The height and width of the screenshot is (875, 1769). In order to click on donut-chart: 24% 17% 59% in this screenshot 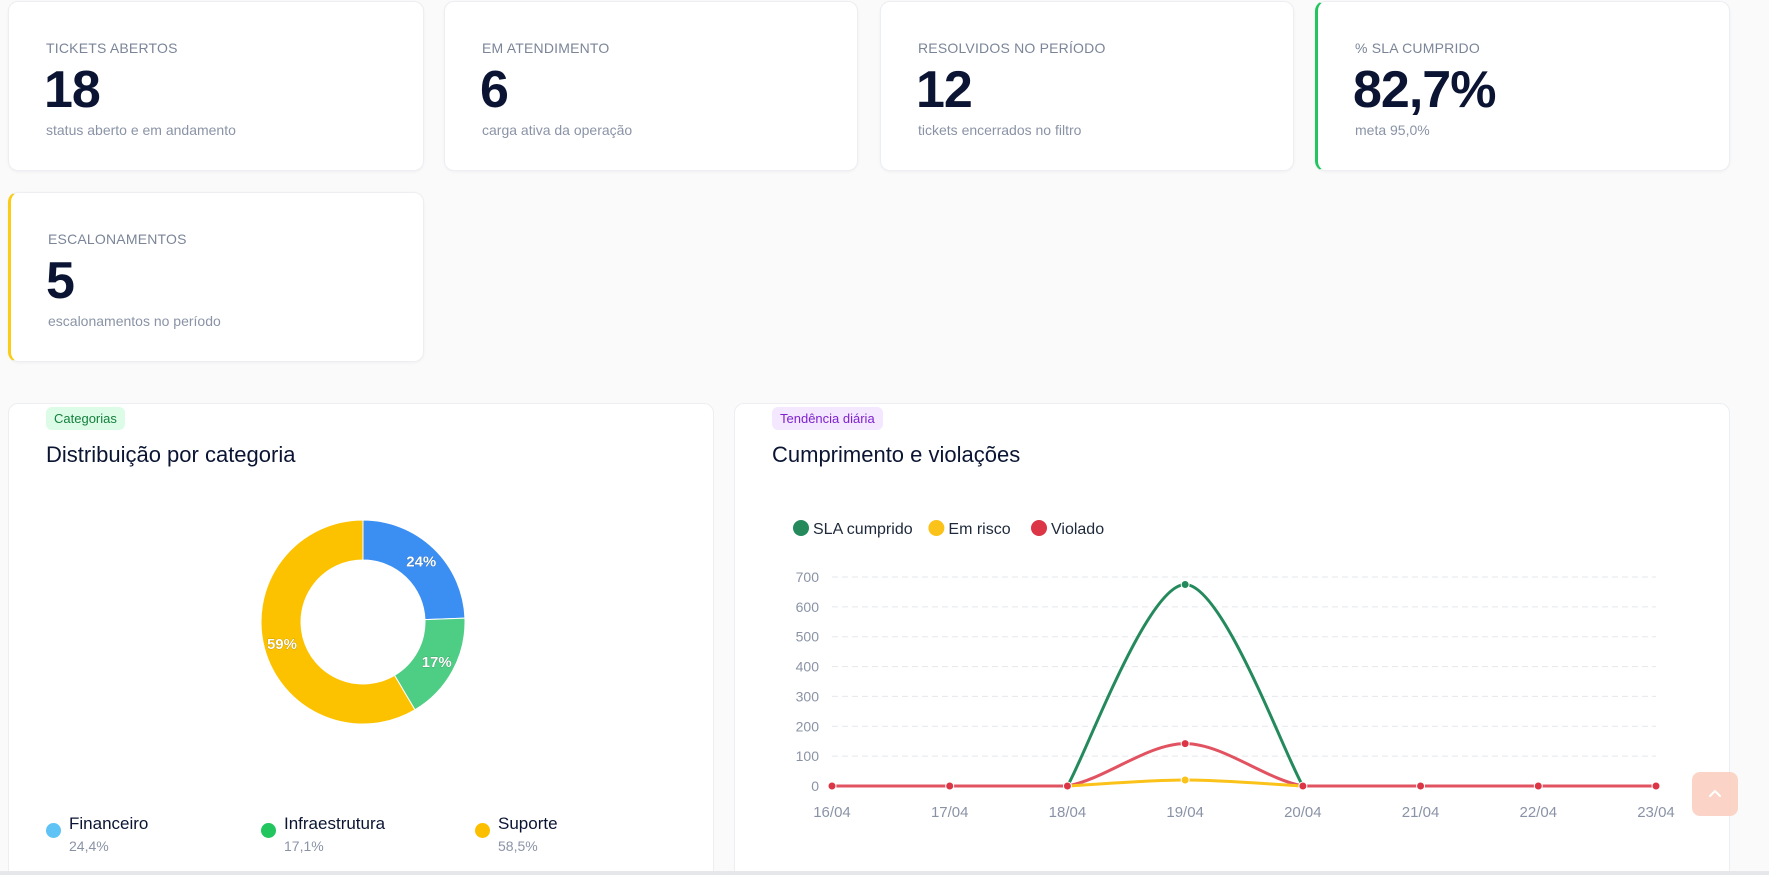, I will do `click(363, 622)`.